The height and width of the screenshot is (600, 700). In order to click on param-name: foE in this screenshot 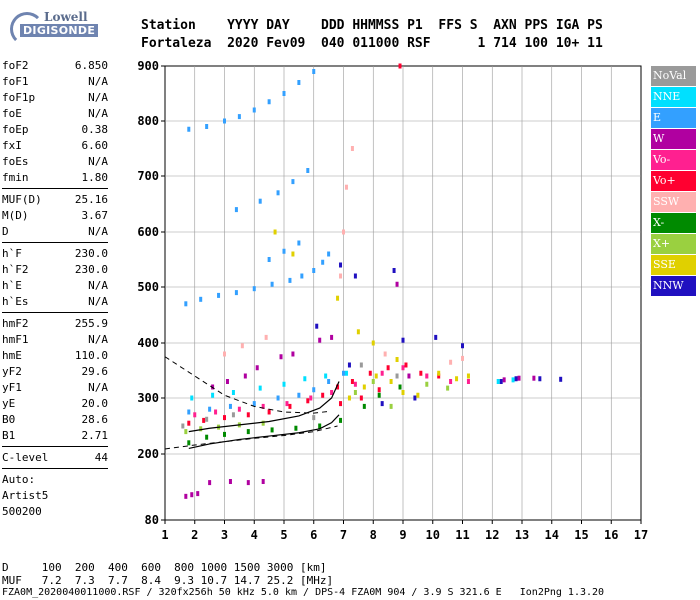, I will do `click(12, 113)`.